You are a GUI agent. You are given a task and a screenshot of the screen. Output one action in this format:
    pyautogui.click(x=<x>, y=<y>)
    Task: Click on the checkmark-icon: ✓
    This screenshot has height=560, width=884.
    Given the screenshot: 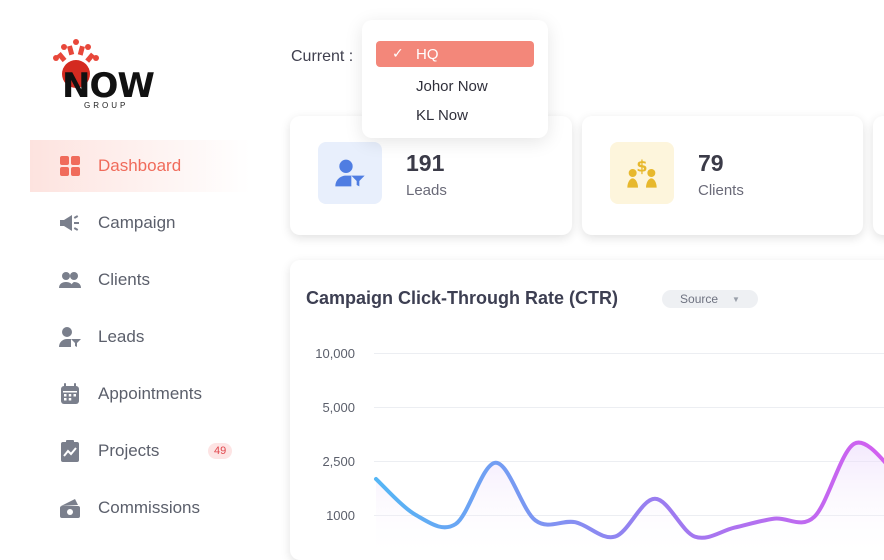 What is the action you would take?
    pyautogui.click(x=398, y=53)
    